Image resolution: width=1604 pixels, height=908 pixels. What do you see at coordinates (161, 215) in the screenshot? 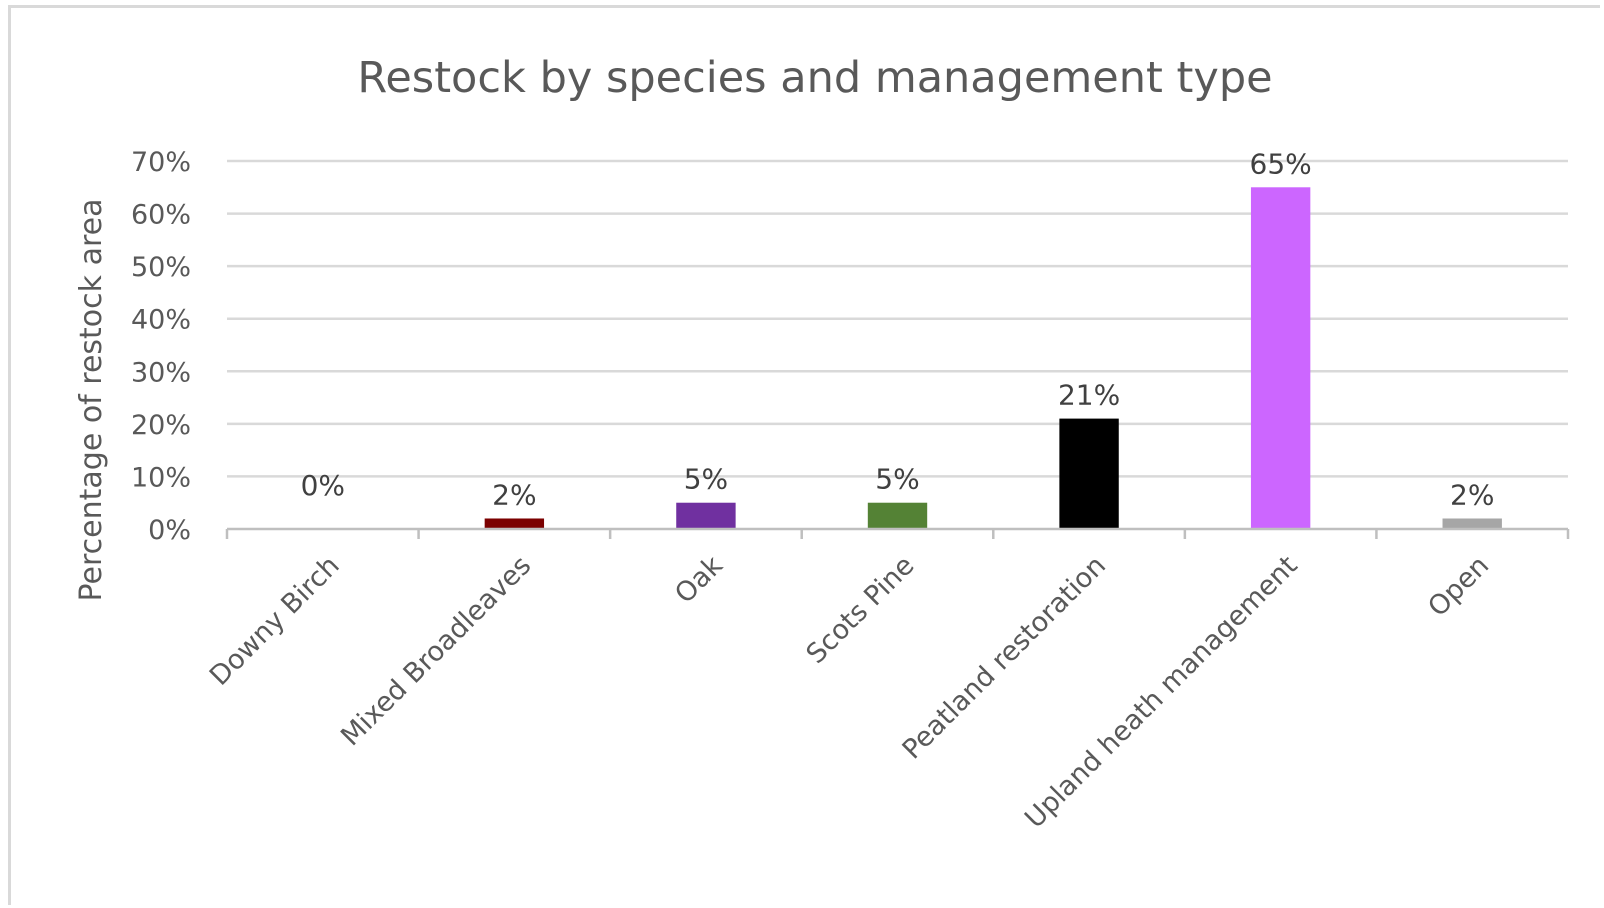
I see `y-tick-label: 60%` at bounding box center [161, 215].